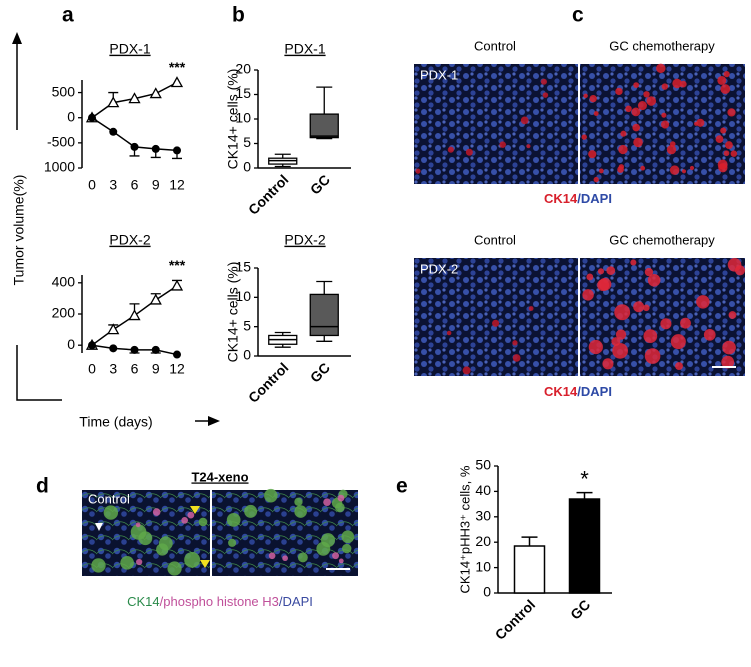 This screenshot has height=667, width=751. I want to click on annotation: *, so click(584, 478).